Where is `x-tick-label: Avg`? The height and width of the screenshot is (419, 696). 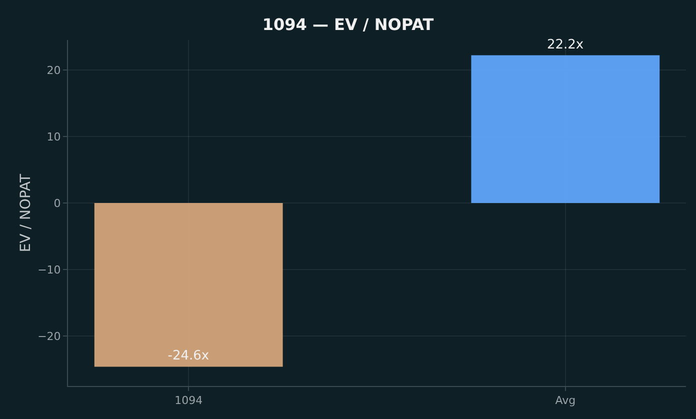
x-tick-label: Avg is located at coordinates (565, 401).